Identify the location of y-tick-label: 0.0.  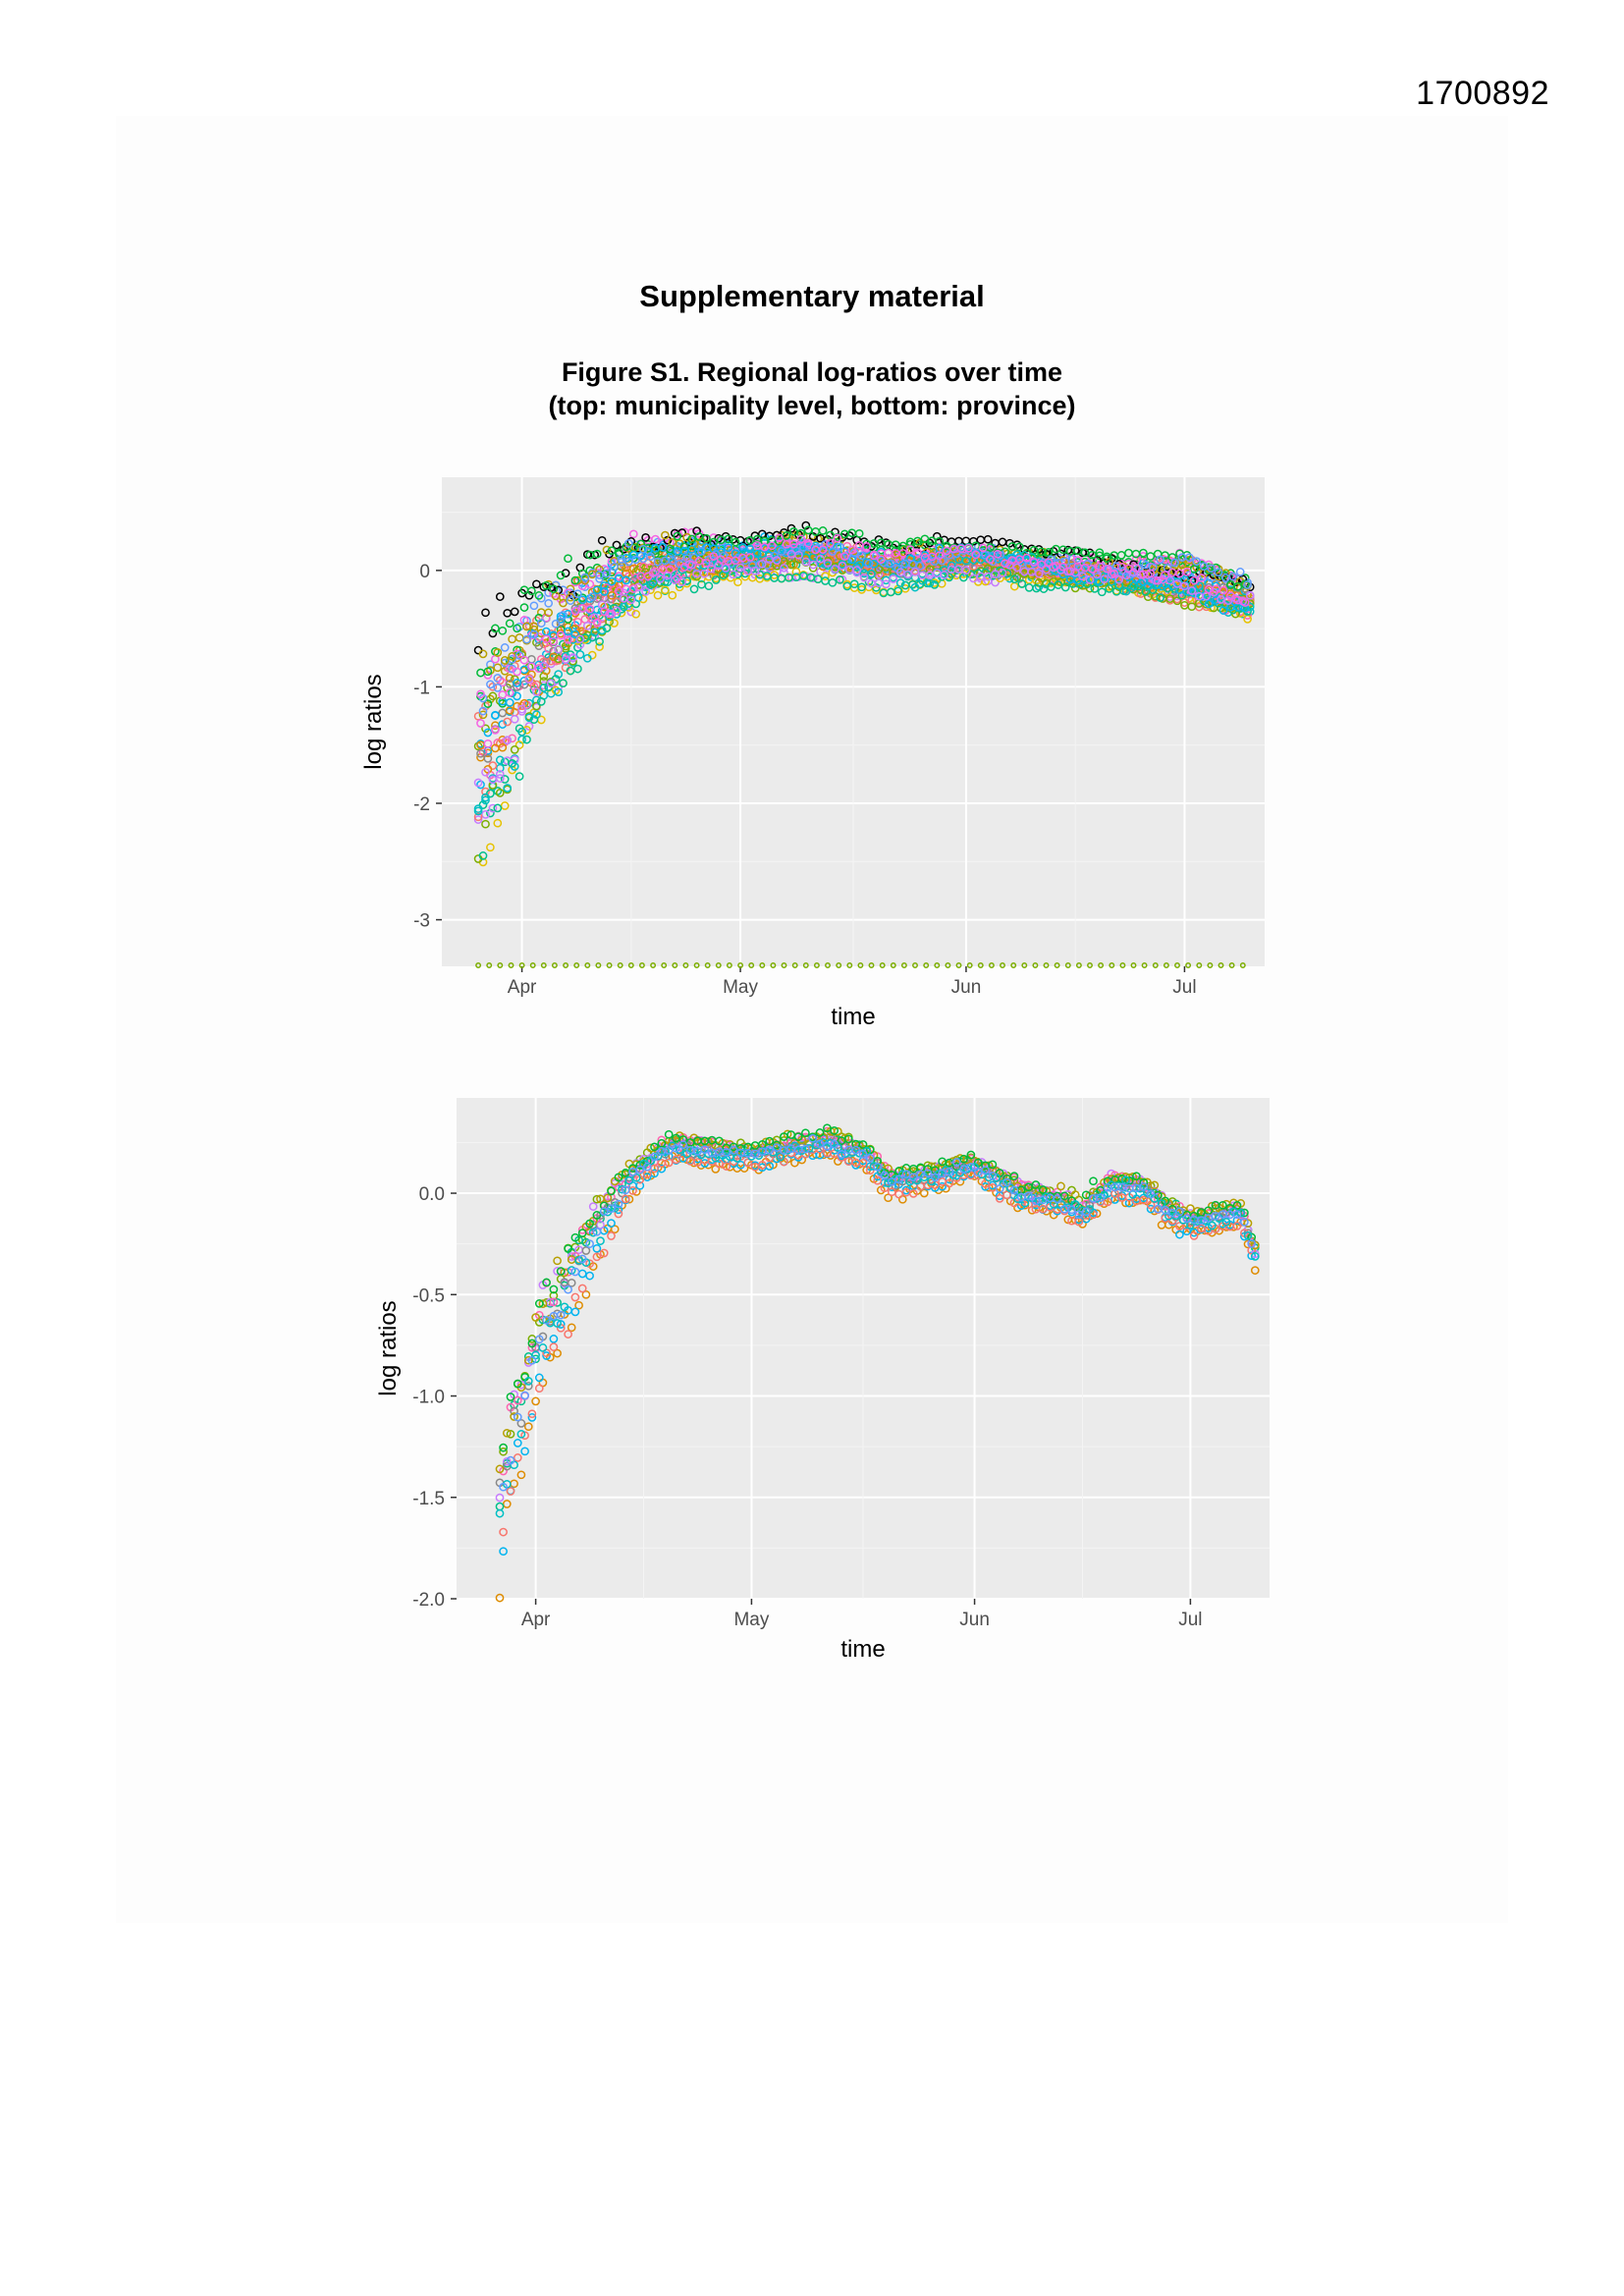
(432, 1194).